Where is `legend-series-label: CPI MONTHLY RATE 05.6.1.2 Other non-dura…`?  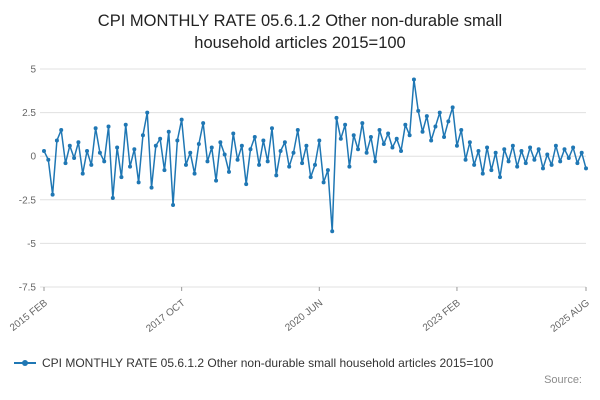
legend-series-label: CPI MONTHLY RATE 05.6.1.2 Other non-dura… is located at coordinates (268, 362).